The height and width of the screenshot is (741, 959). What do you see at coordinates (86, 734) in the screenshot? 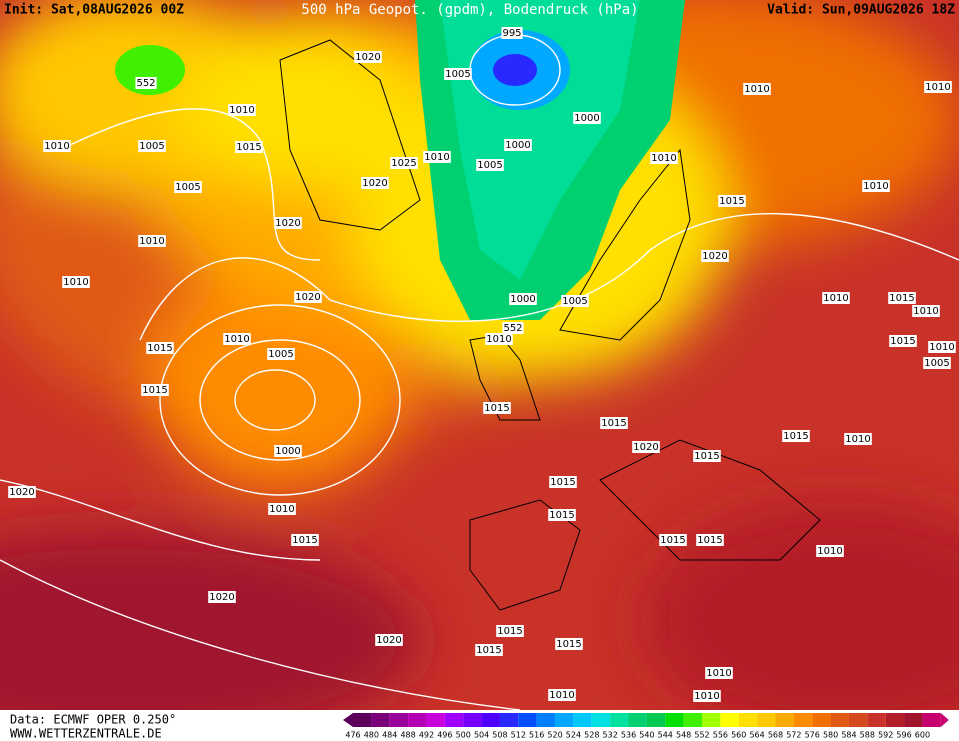
I see `website: WWW.WETTERZENTRALE.DE` at bounding box center [86, 734].